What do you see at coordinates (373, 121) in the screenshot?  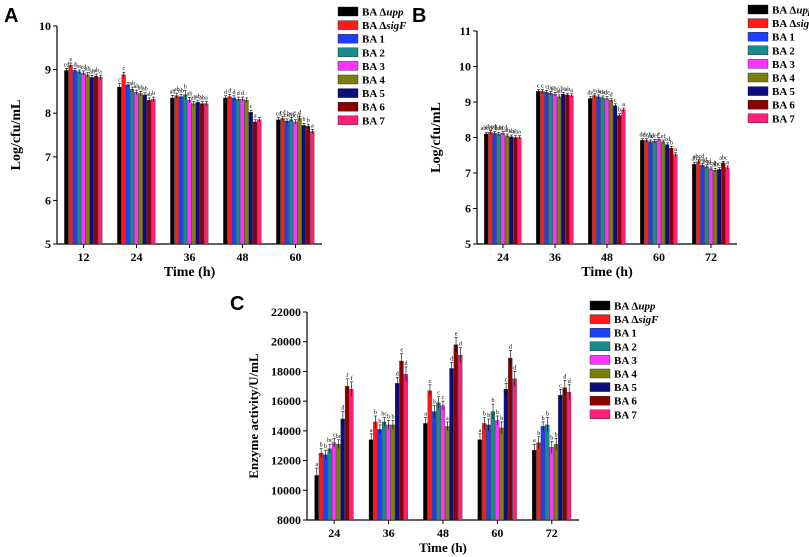 I see `legend-label: BA 7` at bounding box center [373, 121].